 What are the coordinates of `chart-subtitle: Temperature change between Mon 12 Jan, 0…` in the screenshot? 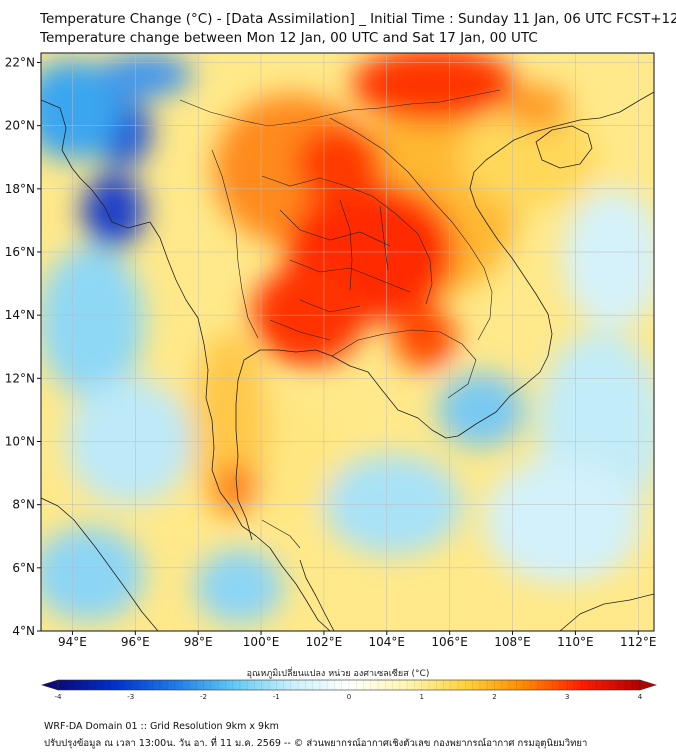 It's located at (289, 38).